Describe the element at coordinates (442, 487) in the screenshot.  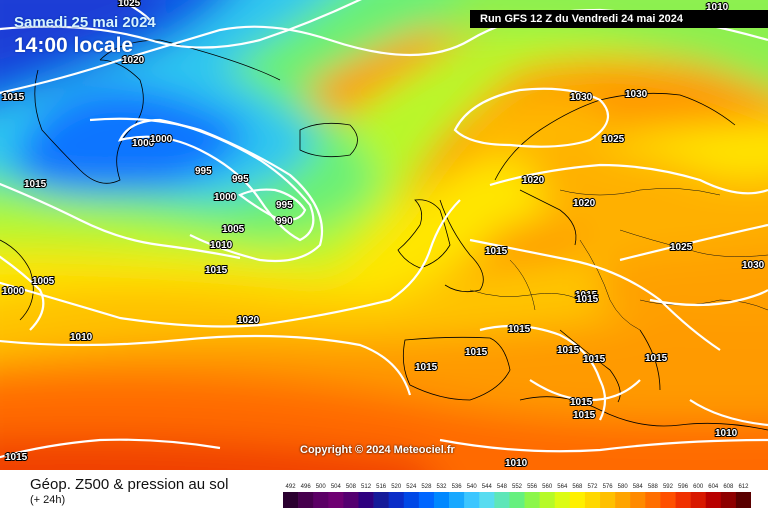
I see `scale-label: 532` at that location.